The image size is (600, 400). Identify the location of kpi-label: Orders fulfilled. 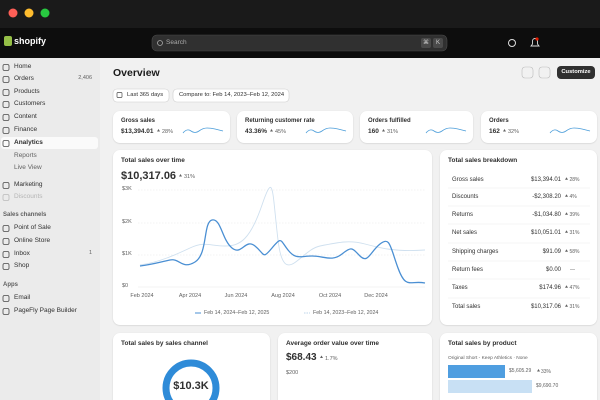
(389, 121).